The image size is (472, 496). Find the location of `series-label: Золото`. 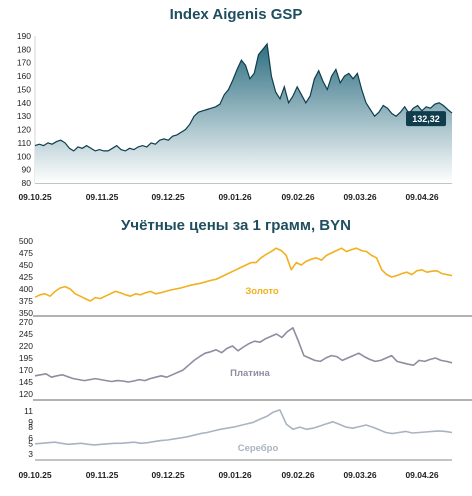

series-label: Золото is located at coordinates (262, 291).